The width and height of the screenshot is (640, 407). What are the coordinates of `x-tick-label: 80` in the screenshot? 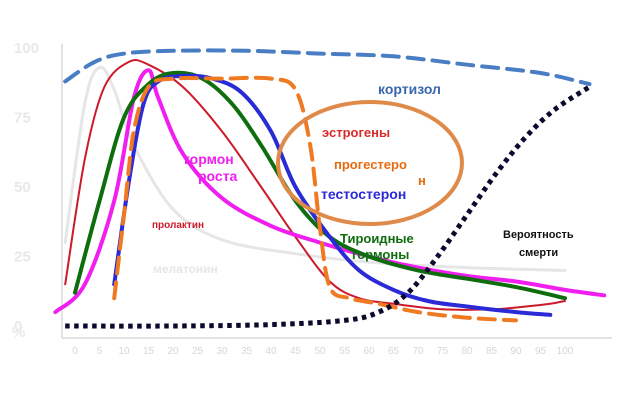 It's located at (467, 351).